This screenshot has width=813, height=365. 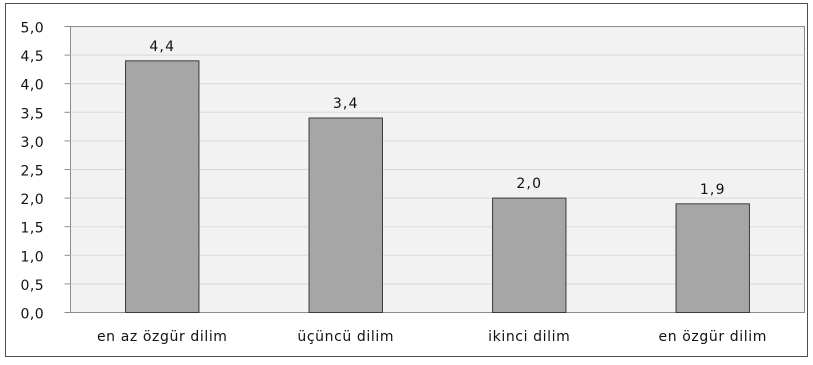 What do you see at coordinates (345, 337) in the screenshot?
I see `x-category-label: üçüncü dilim` at bounding box center [345, 337].